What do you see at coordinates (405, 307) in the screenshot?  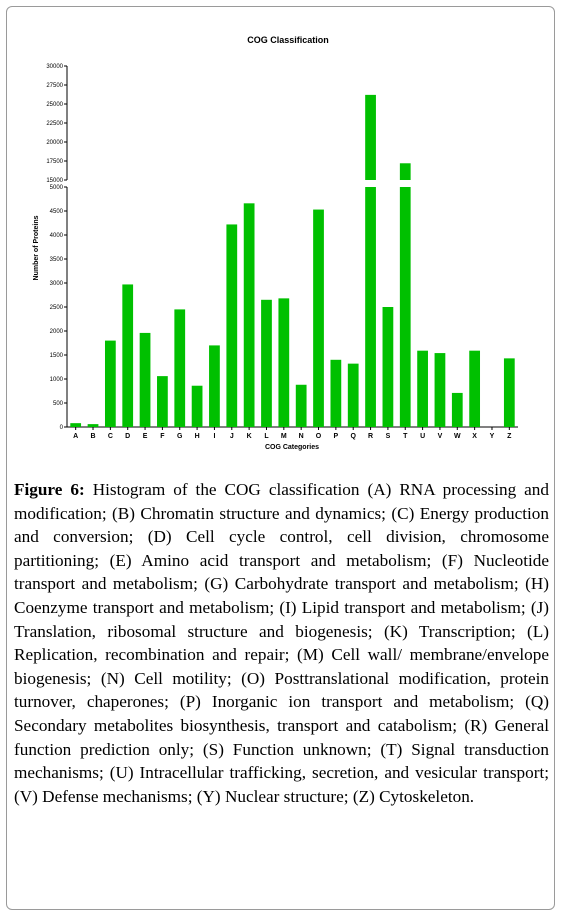 I see `bar-T` at bounding box center [405, 307].